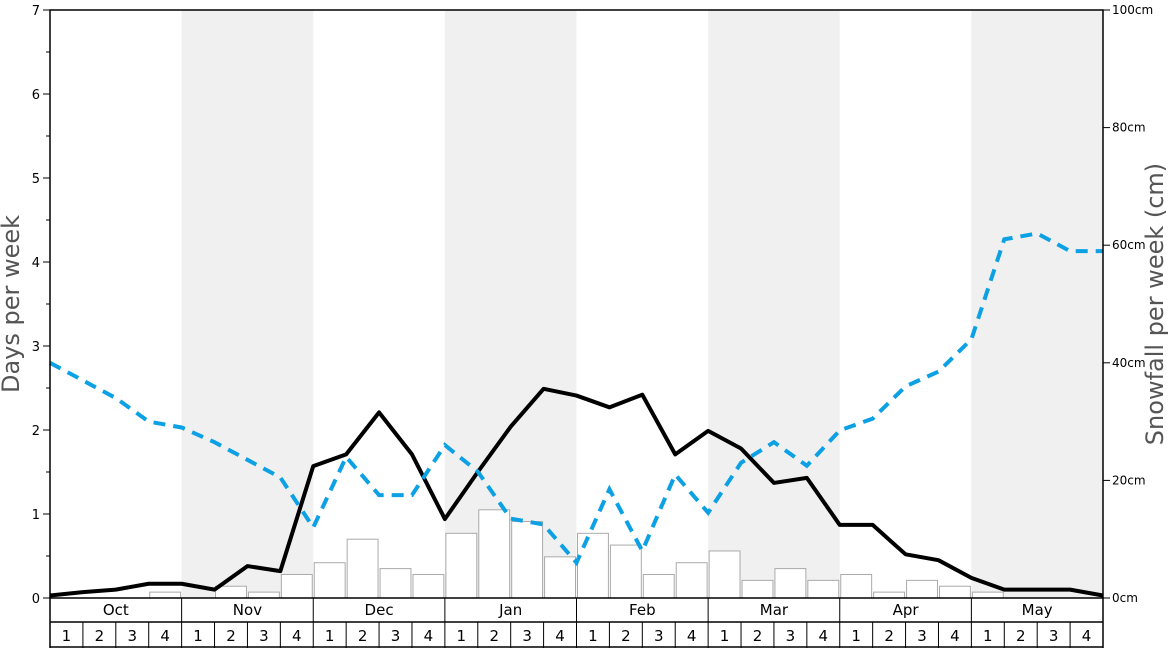 This screenshot has height=648, width=1168. I want to click on right-tick-label: 60cm, so click(1129, 245).